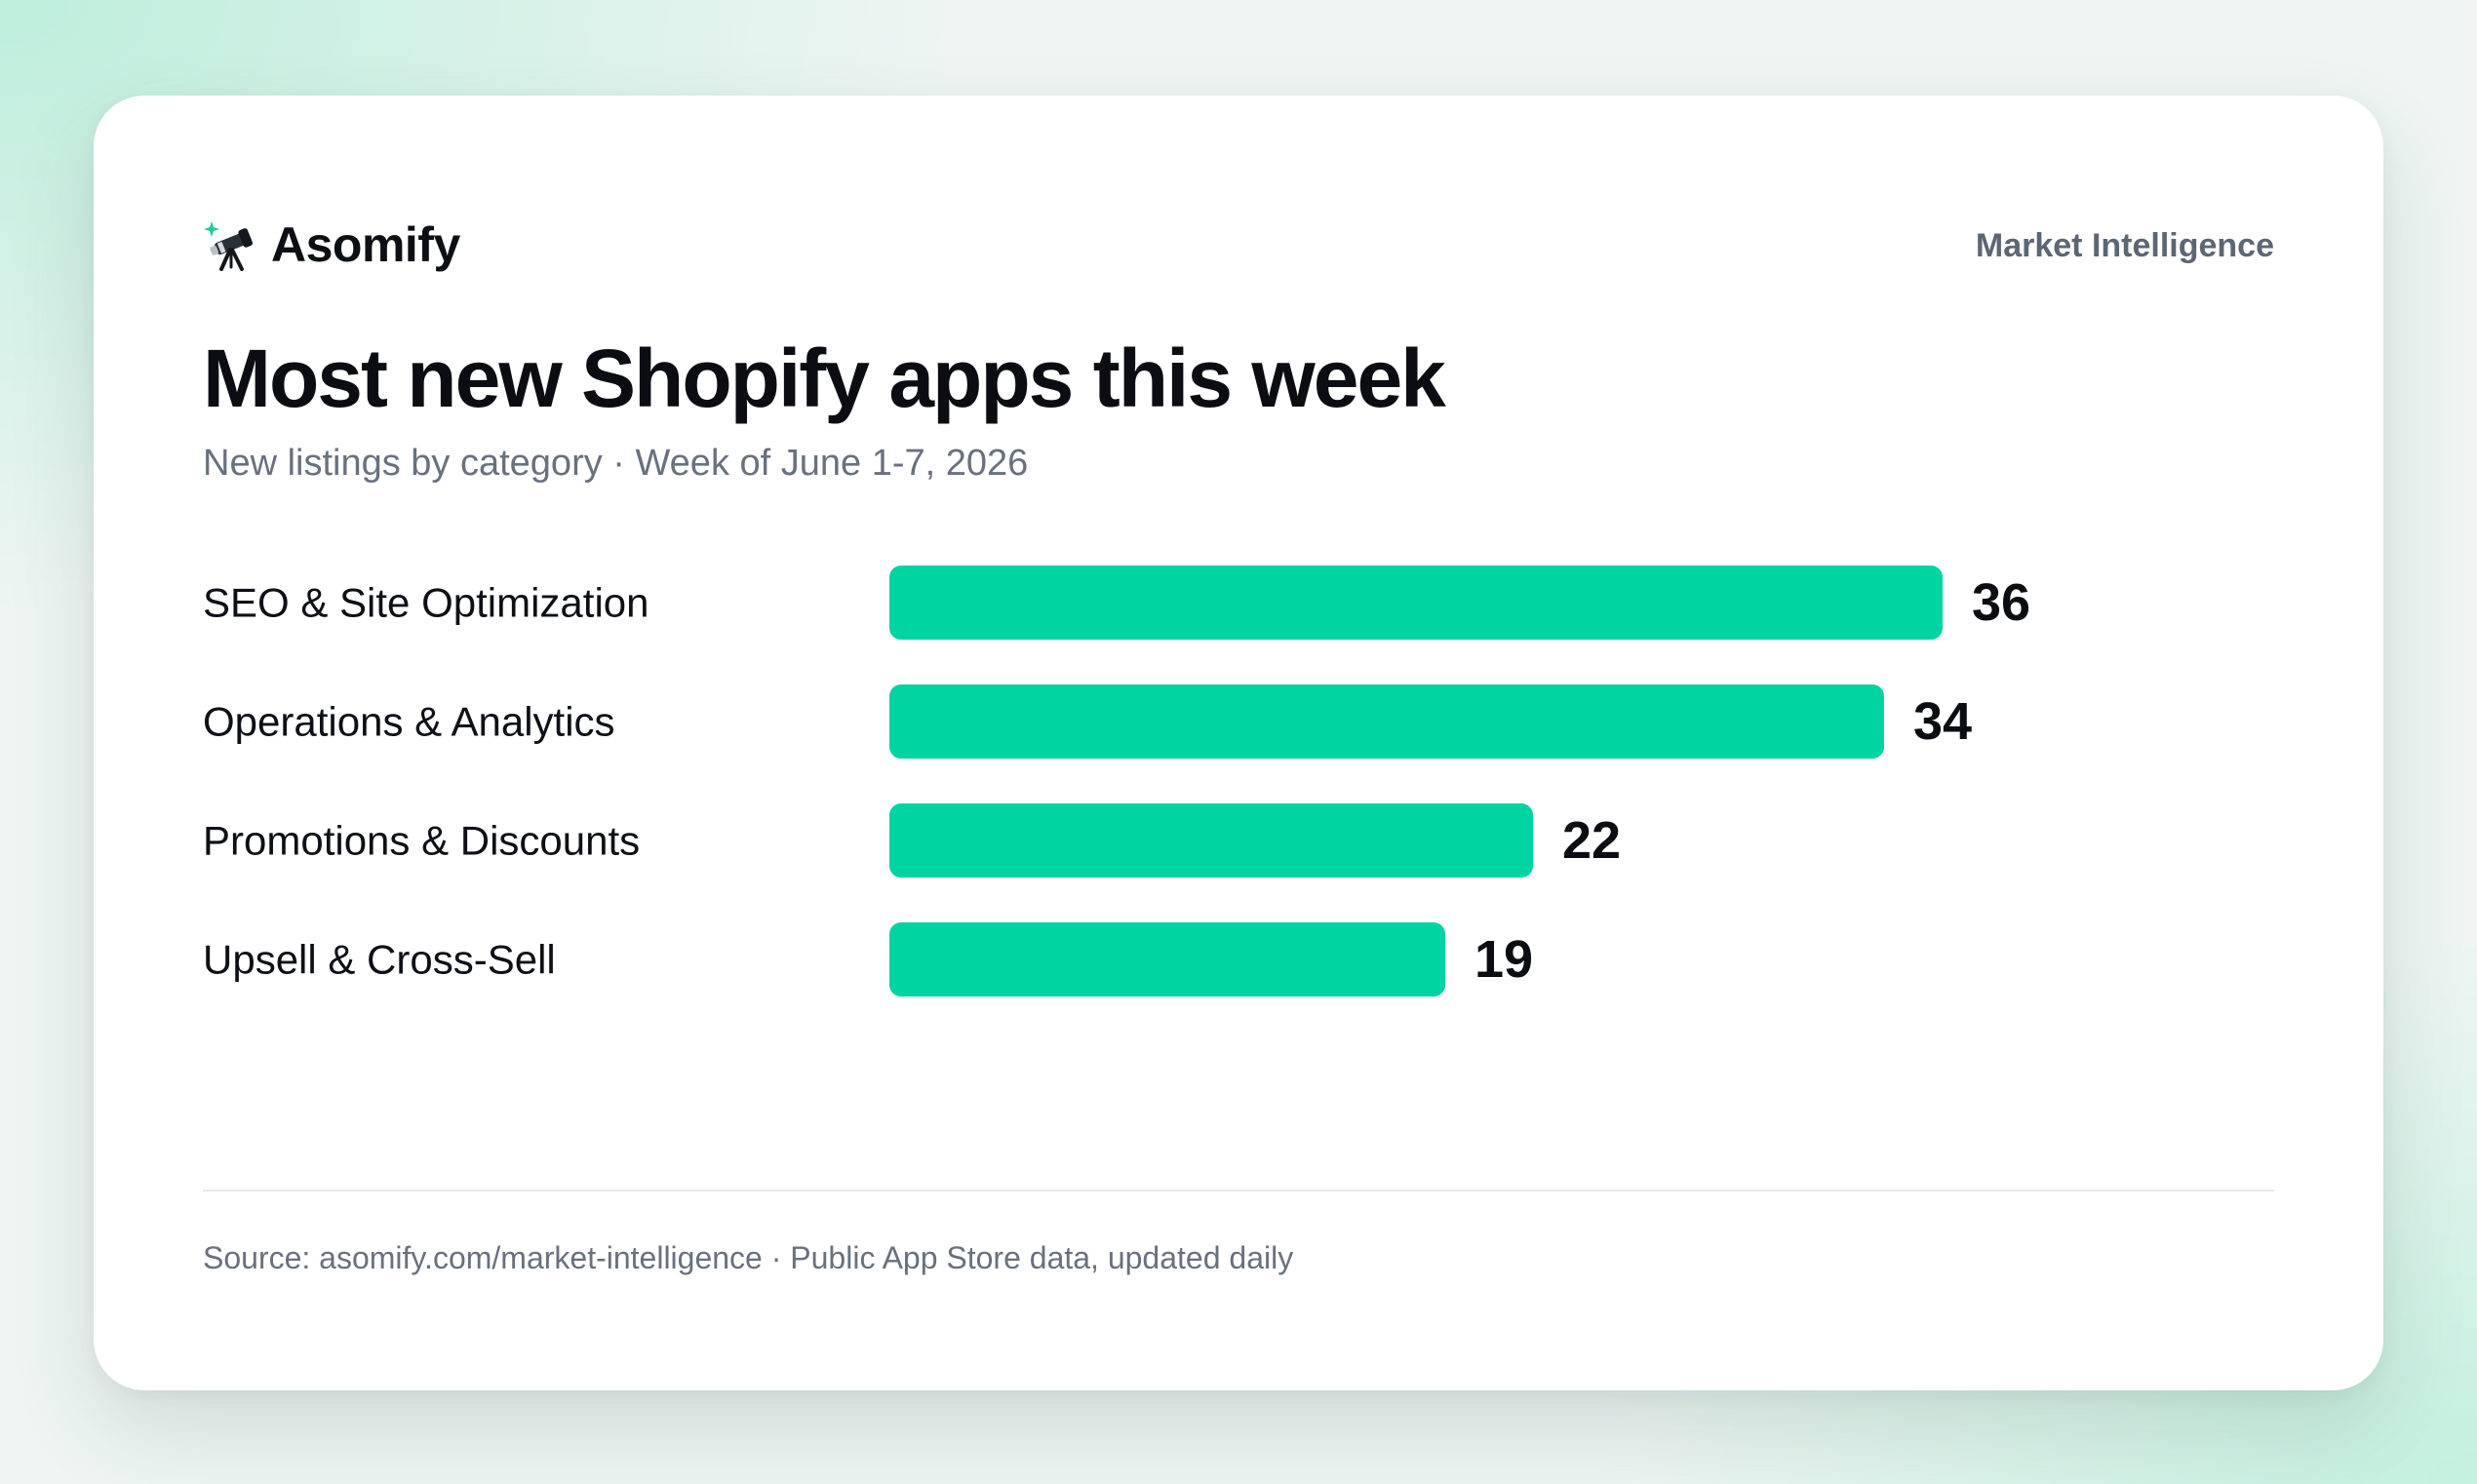 This screenshot has height=1484, width=2477. Describe the element at coordinates (1238, 1190) in the screenshot. I see `footer-divider` at that location.